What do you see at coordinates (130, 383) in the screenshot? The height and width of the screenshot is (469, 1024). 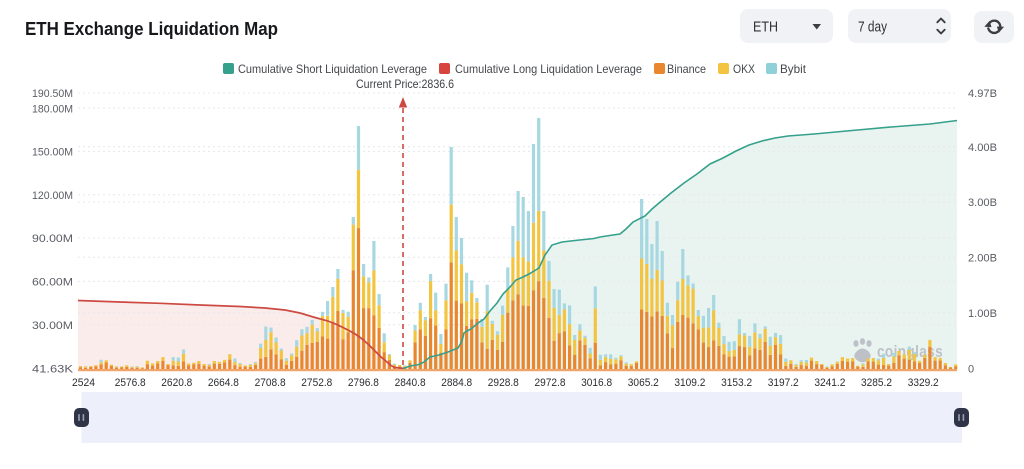 I see `svg-text: 2576.8` at bounding box center [130, 383].